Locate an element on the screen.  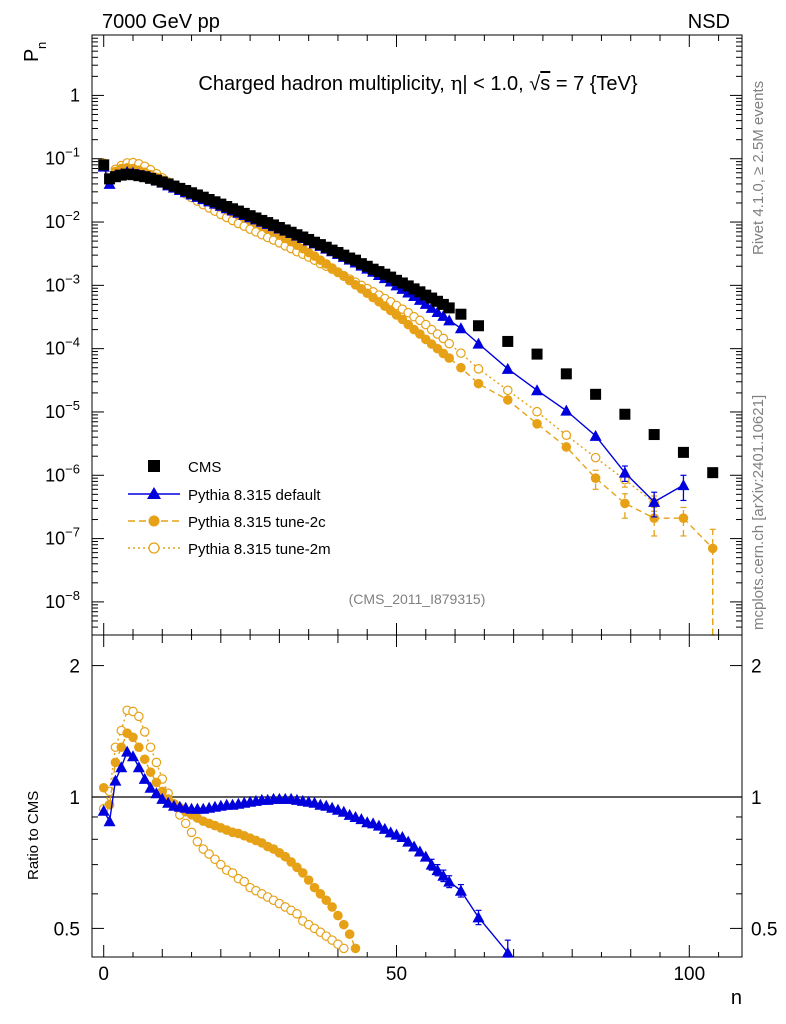
process-label: NSD is located at coordinates (709, 22).